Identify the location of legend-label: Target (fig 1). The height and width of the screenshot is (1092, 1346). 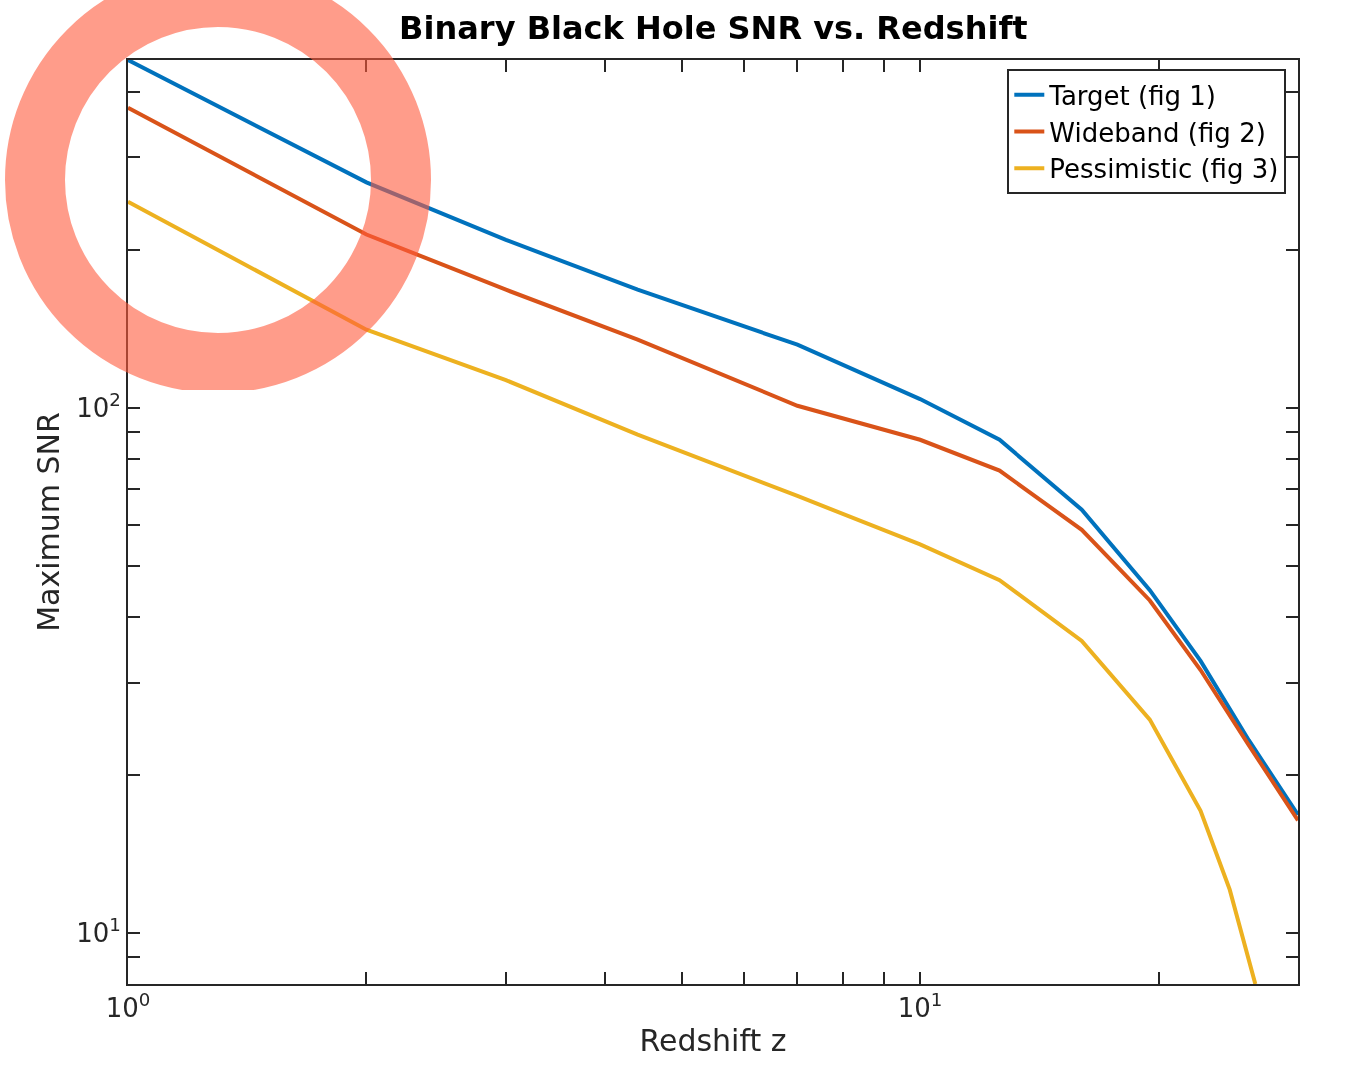
(1132, 95).